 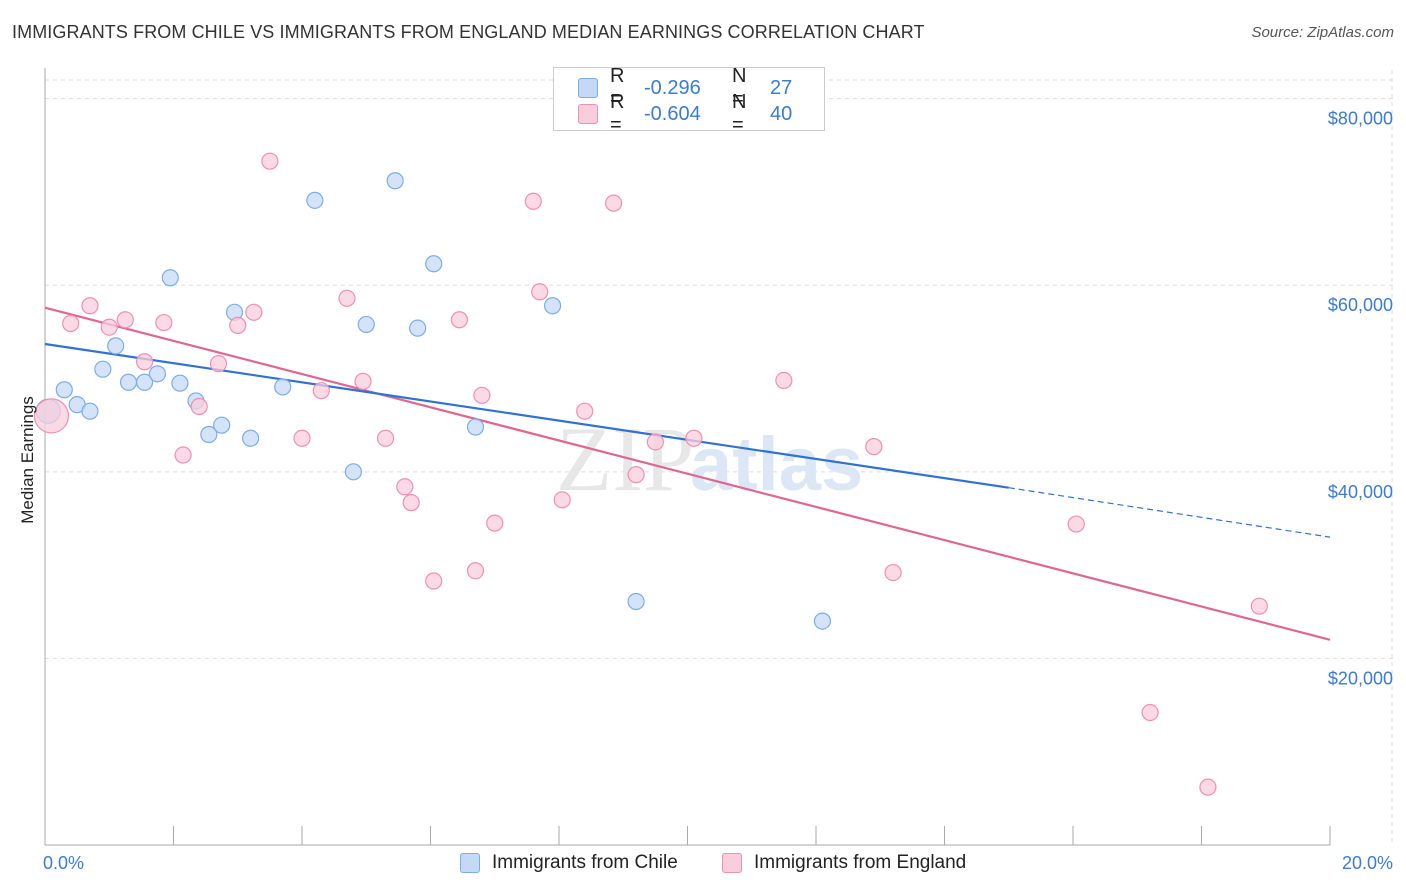 I want to click on england-swatch, so click(x=588, y=114).